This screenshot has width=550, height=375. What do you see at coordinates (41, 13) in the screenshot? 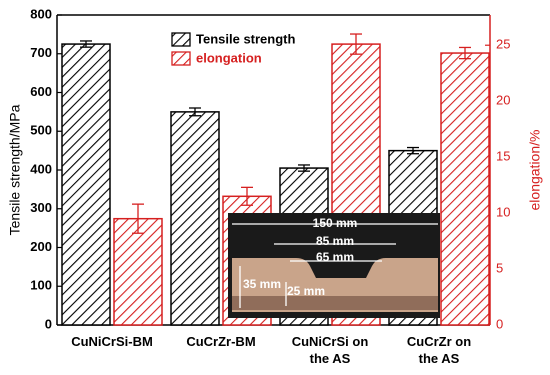
I see `y-tick-label: 800` at bounding box center [41, 13].